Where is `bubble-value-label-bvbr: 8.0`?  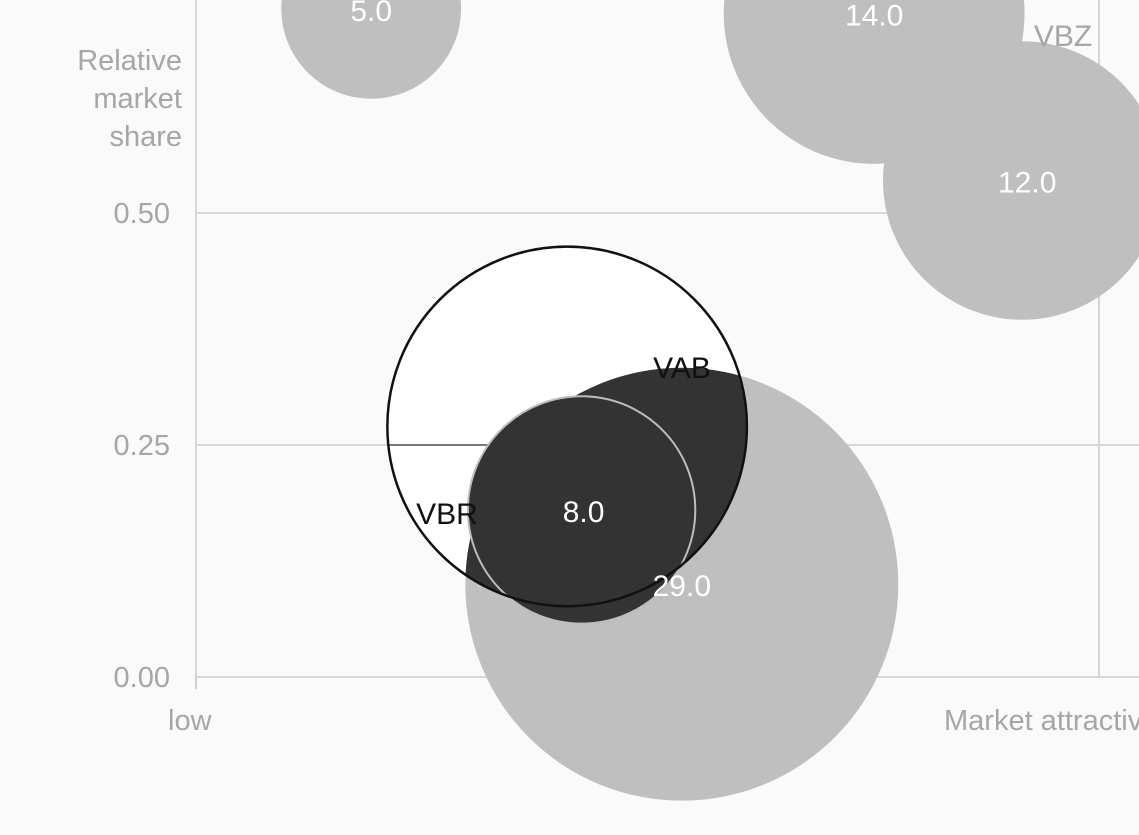 bubble-value-label-bvbr: 8.0 is located at coordinates (584, 512).